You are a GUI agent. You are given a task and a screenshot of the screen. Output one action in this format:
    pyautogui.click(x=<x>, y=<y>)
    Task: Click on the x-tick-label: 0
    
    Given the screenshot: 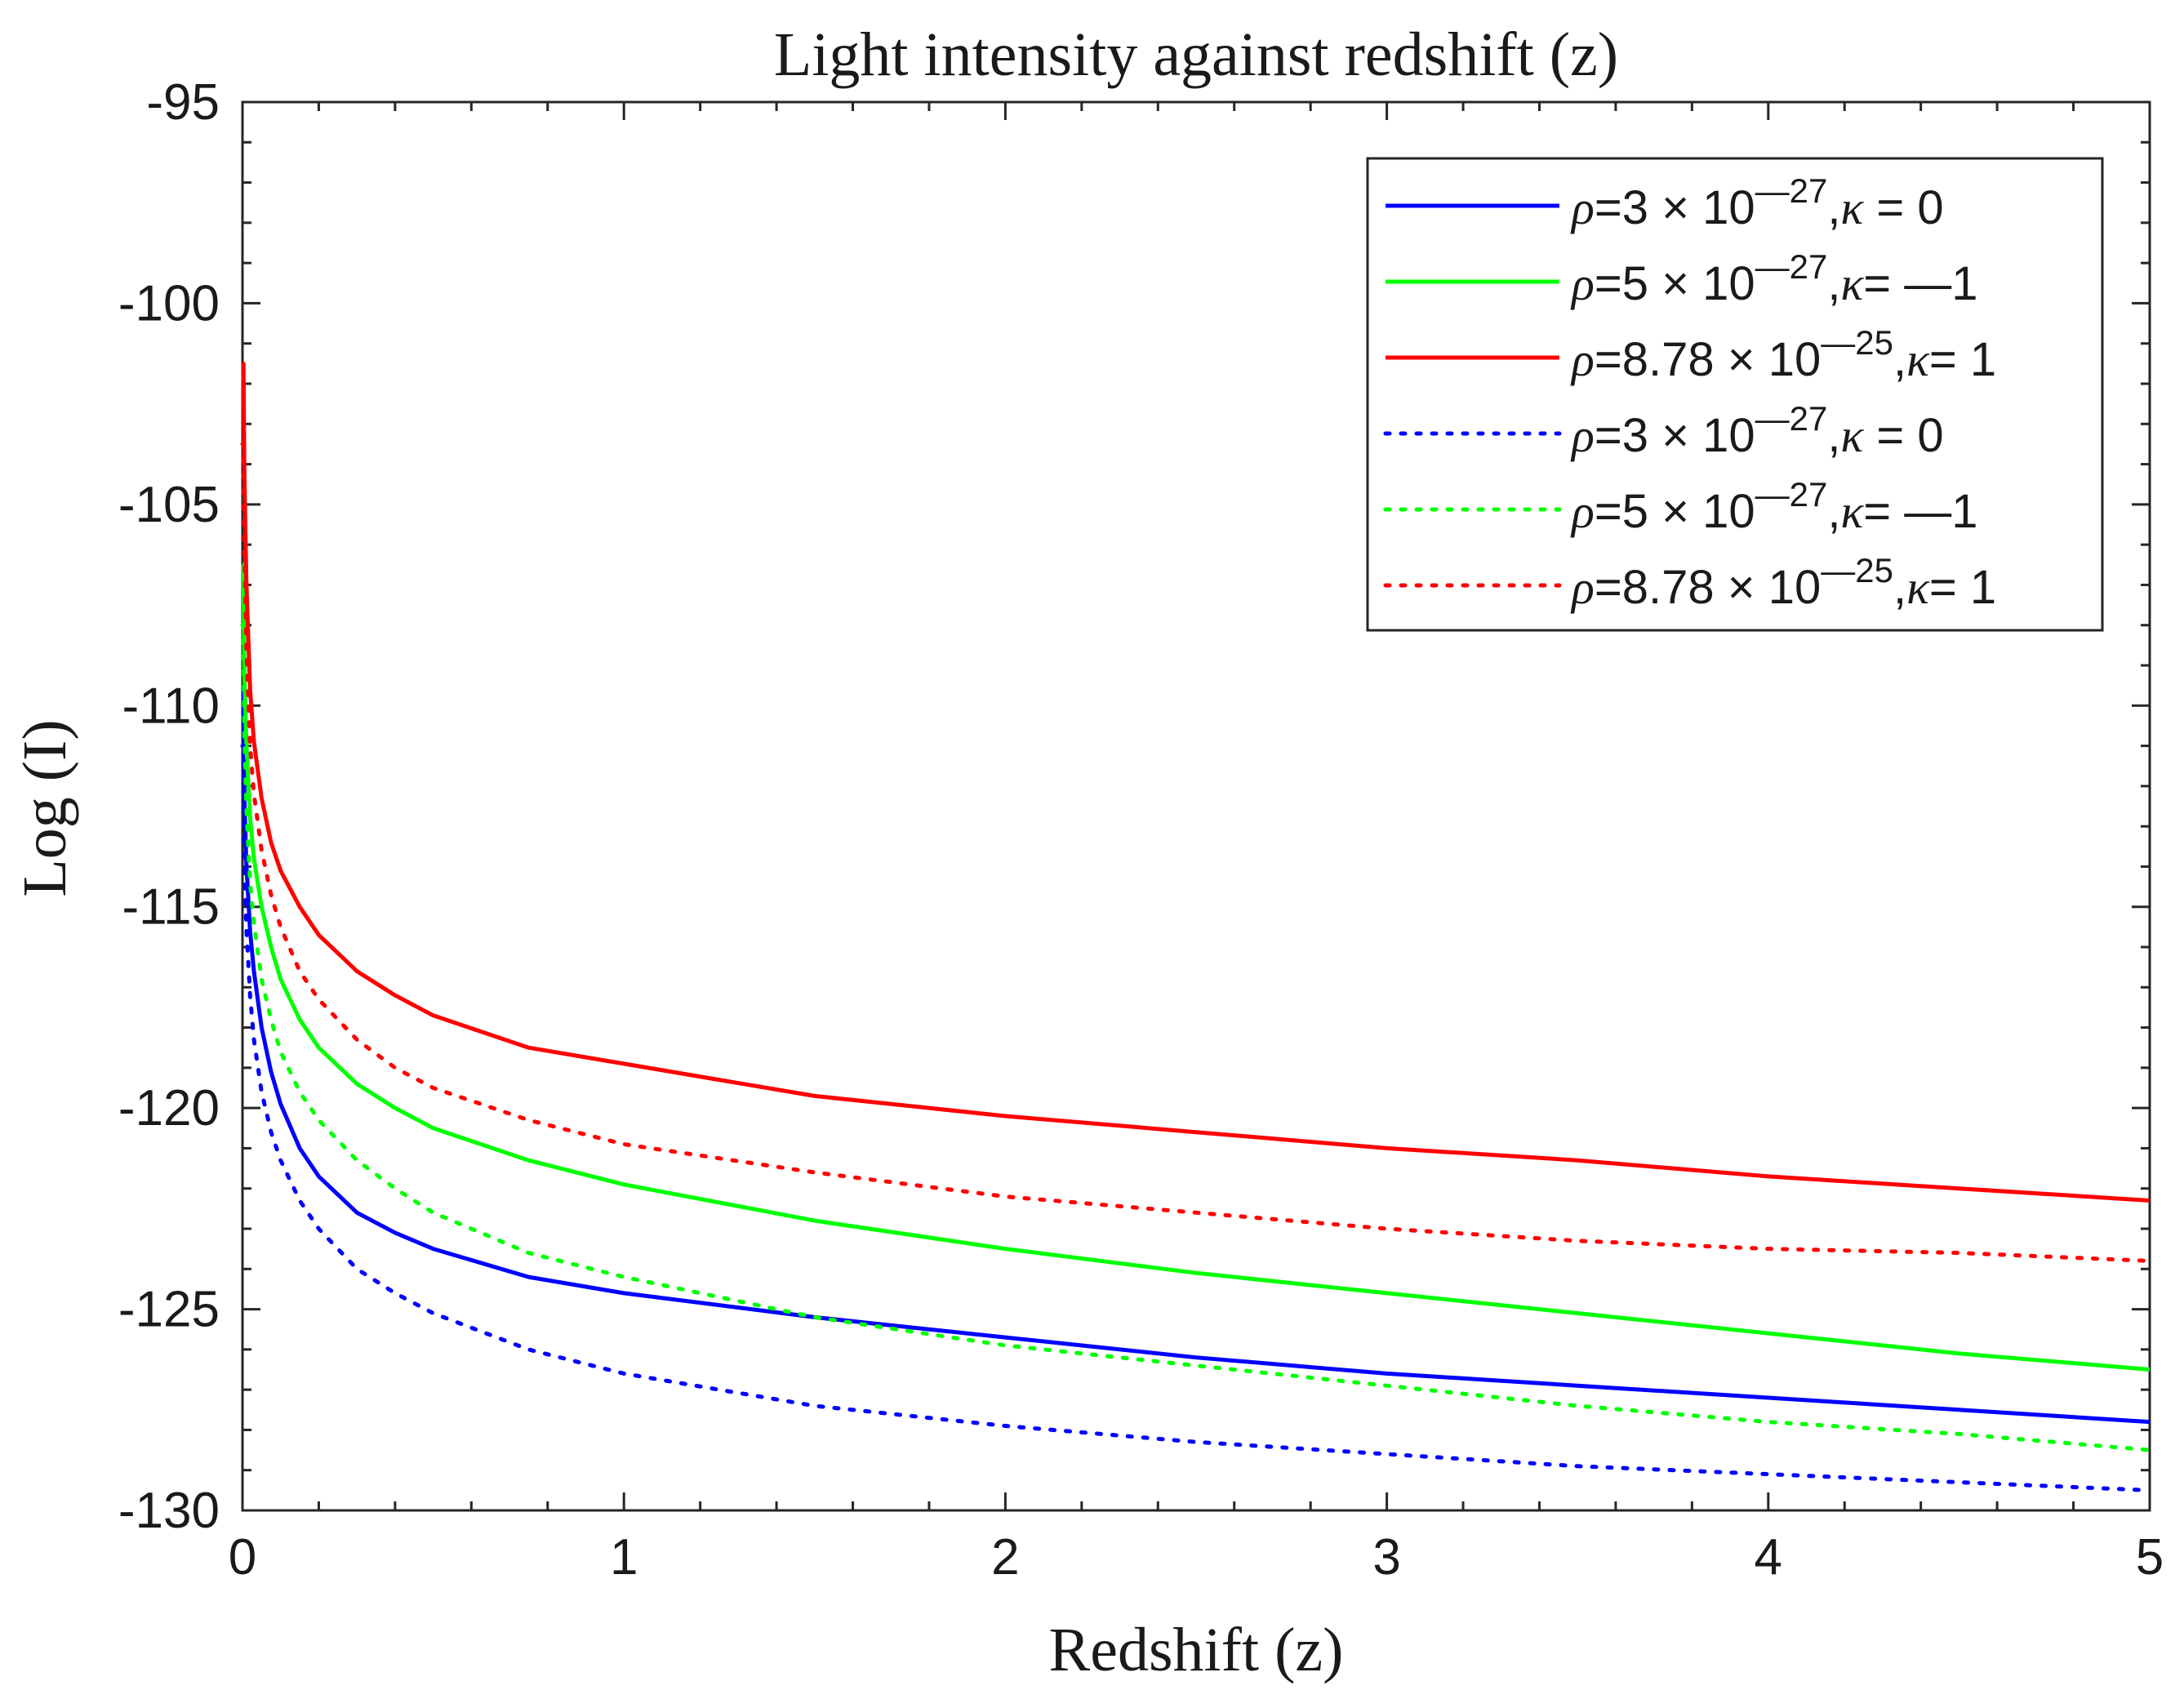 What is the action you would take?
    pyautogui.click(x=243, y=1557)
    